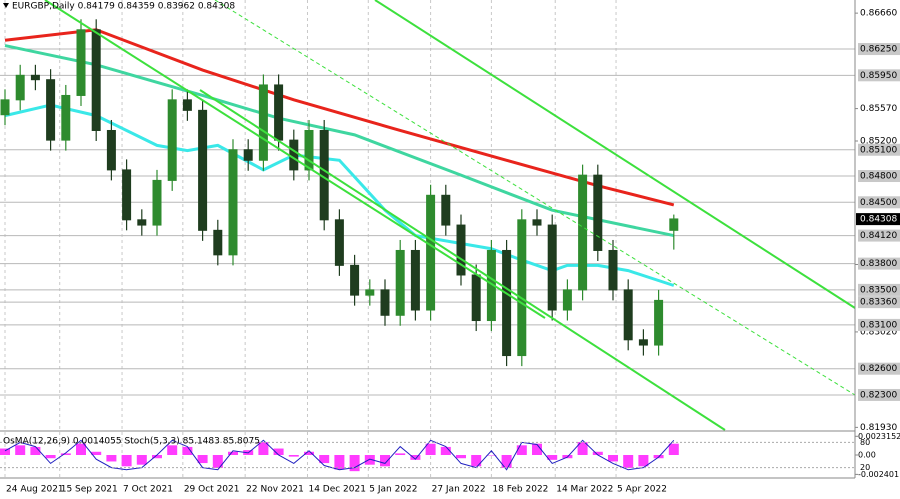 This screenshot has height=499, width=900. I want to click on stoch-tick-label: 80, so click(865, 442).